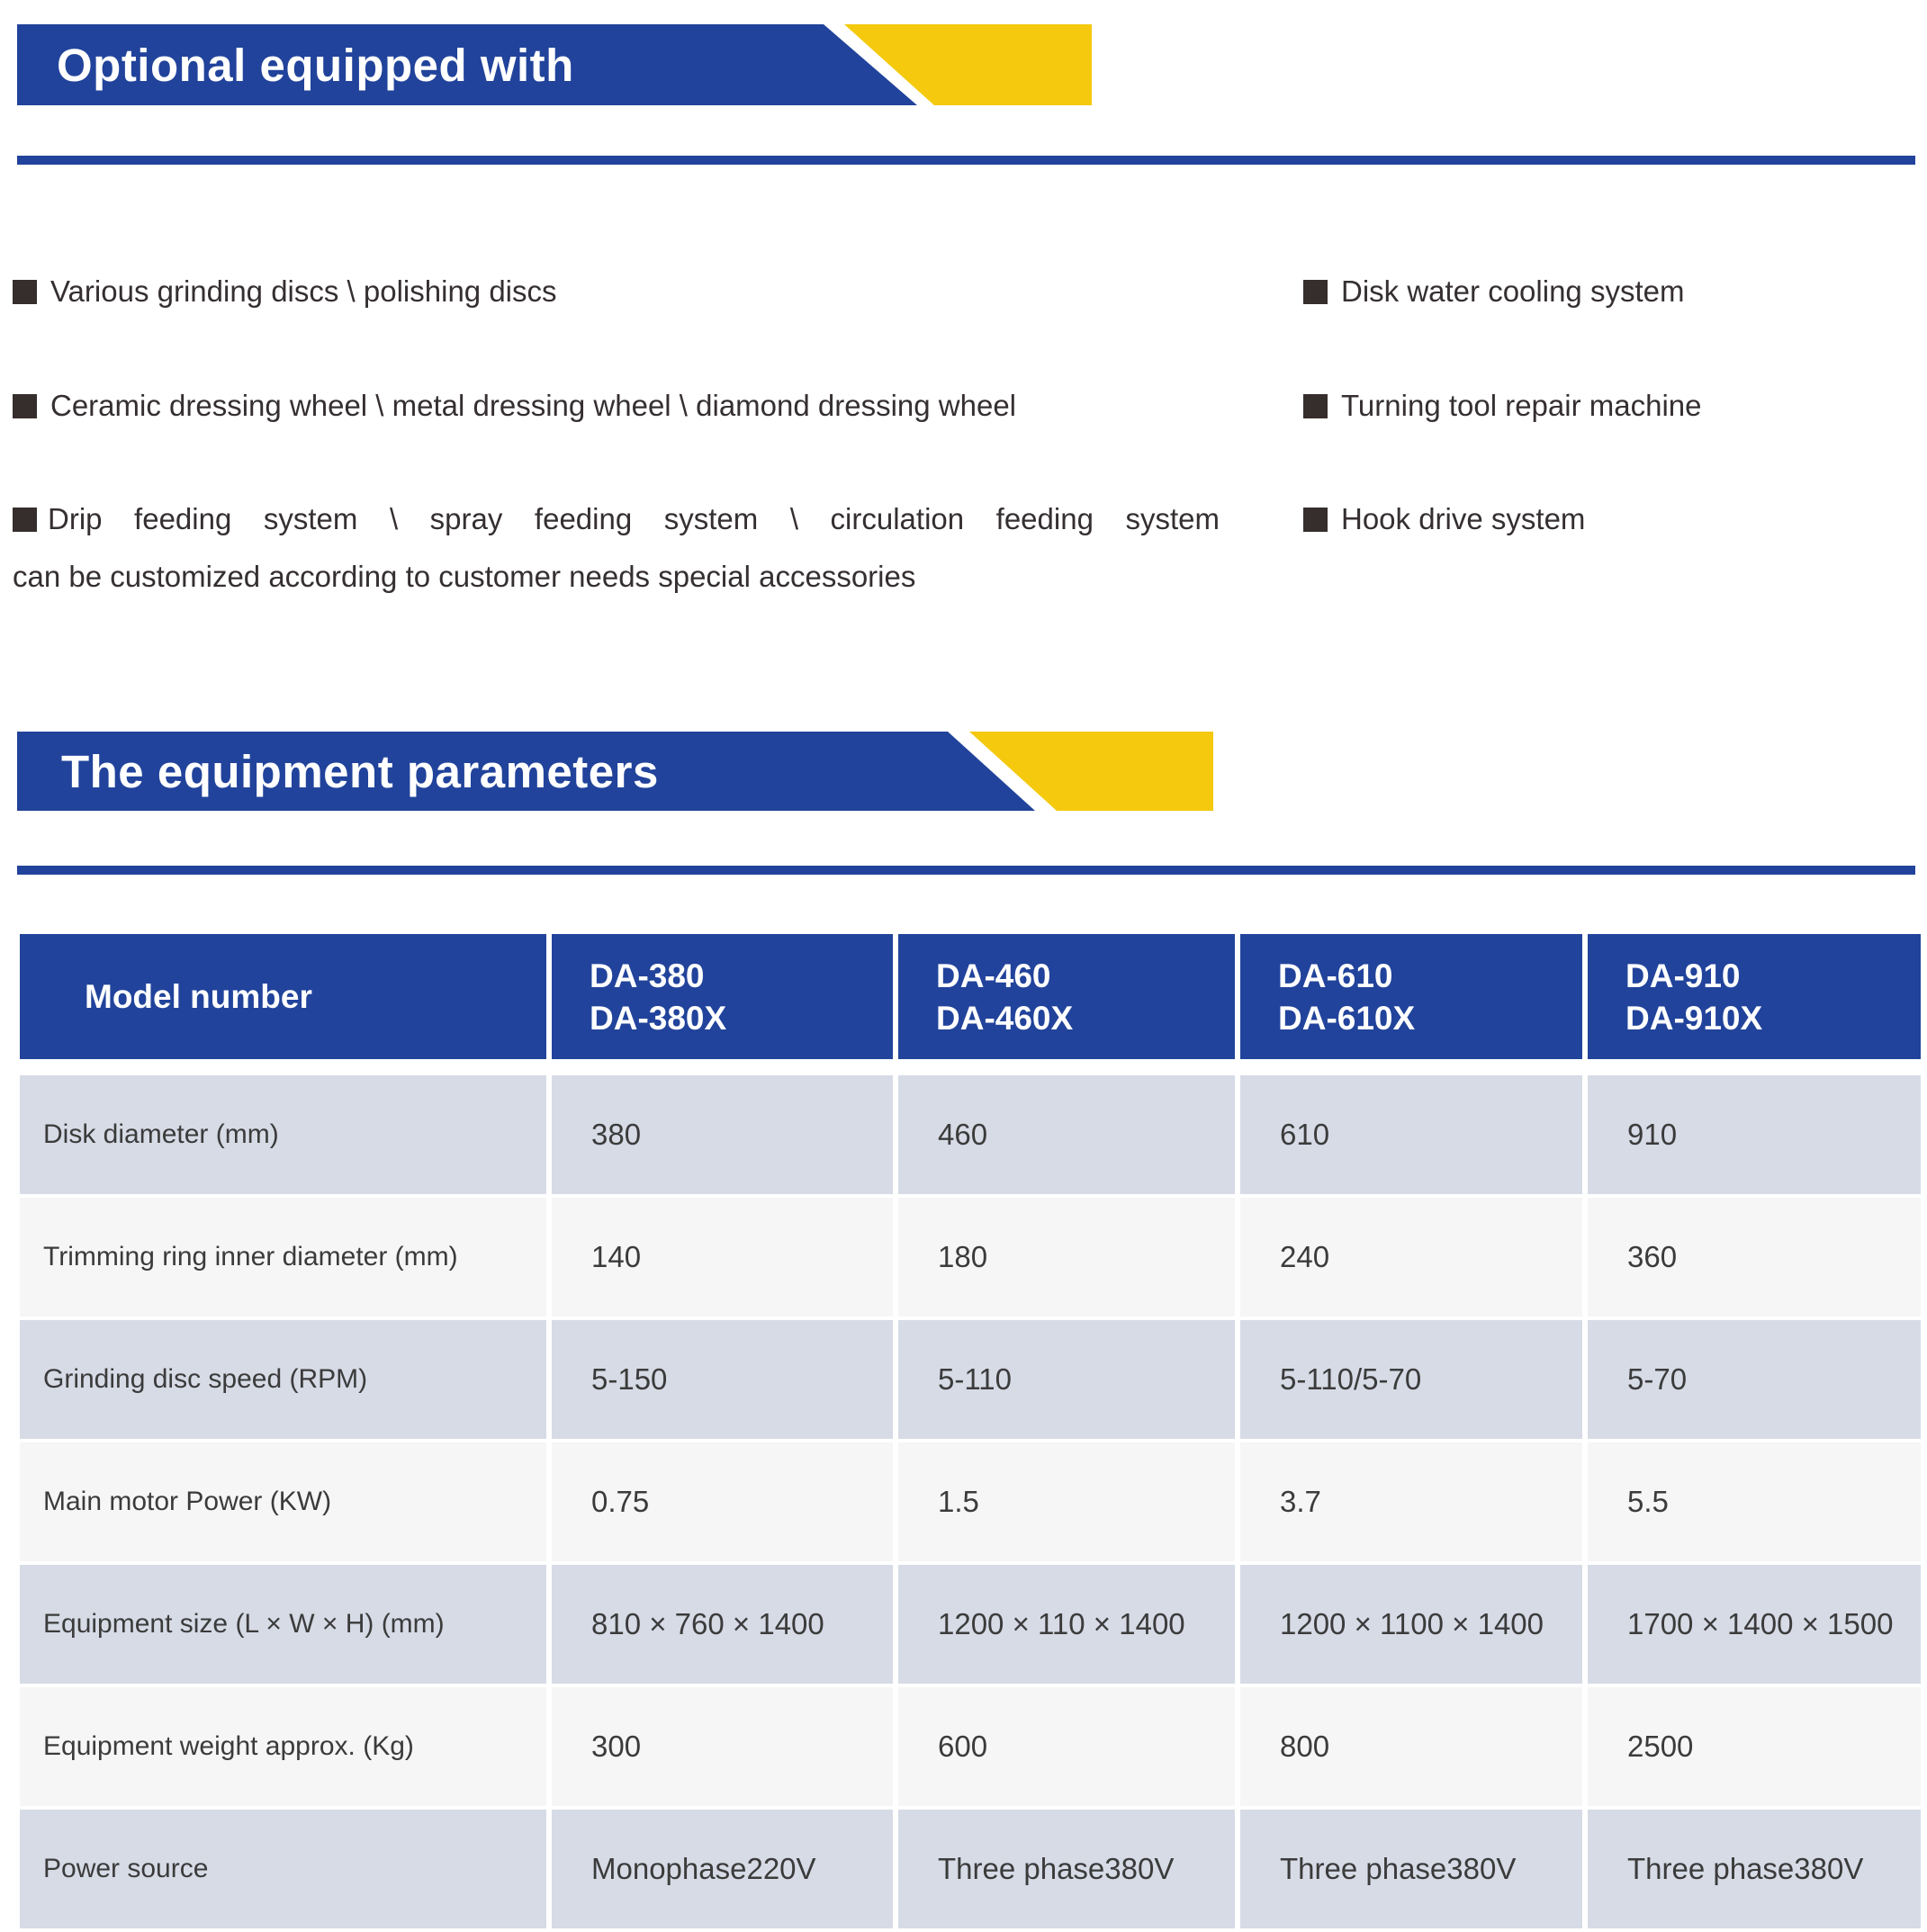 The image size is (1927, 1932). Describe the element at coordinates (648, 975) in the screenshot. I see `model-line1: DA-380` at that location.